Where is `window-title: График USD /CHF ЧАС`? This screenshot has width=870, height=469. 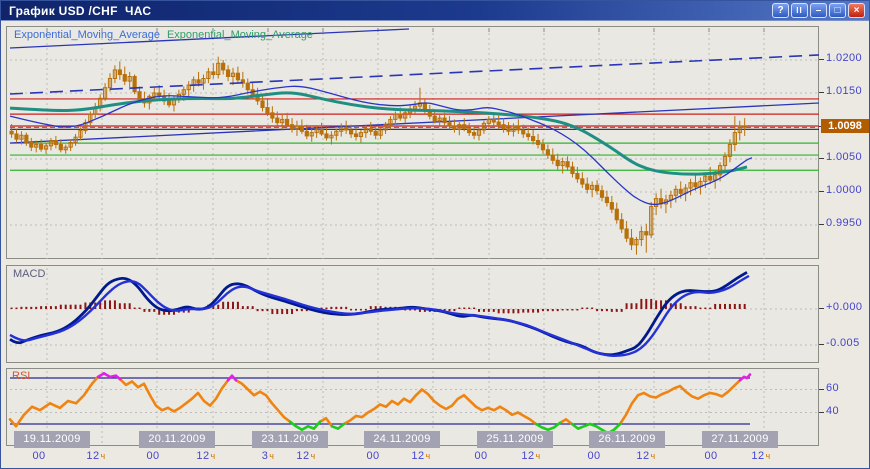 window-title: График USD /CHF ЧАС is located at coordinates (80, 10).